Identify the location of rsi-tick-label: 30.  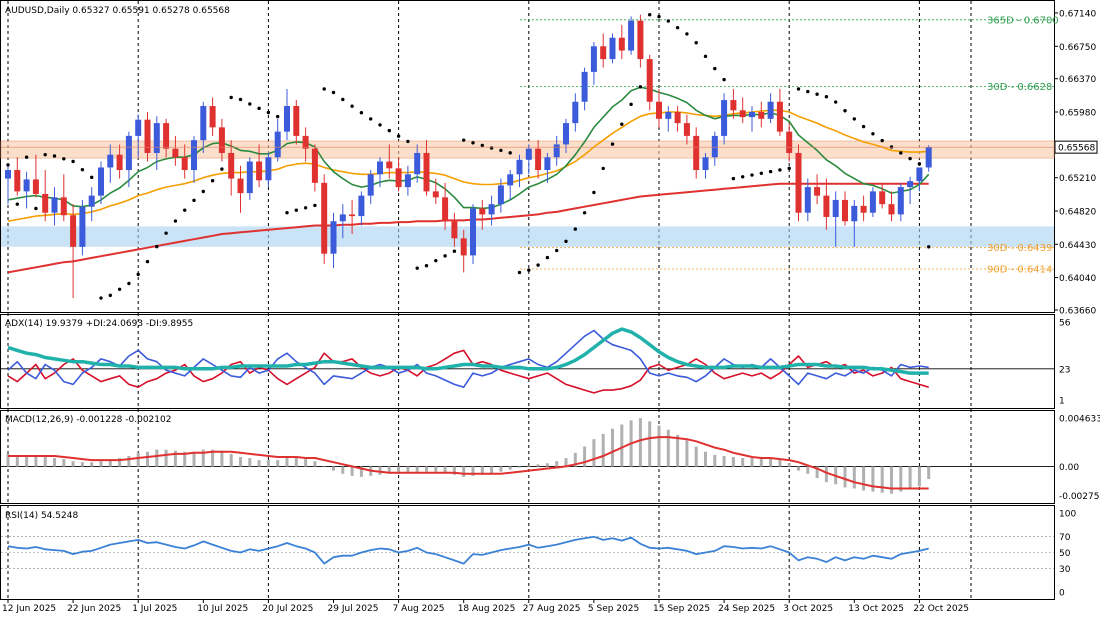
(1065, 570).